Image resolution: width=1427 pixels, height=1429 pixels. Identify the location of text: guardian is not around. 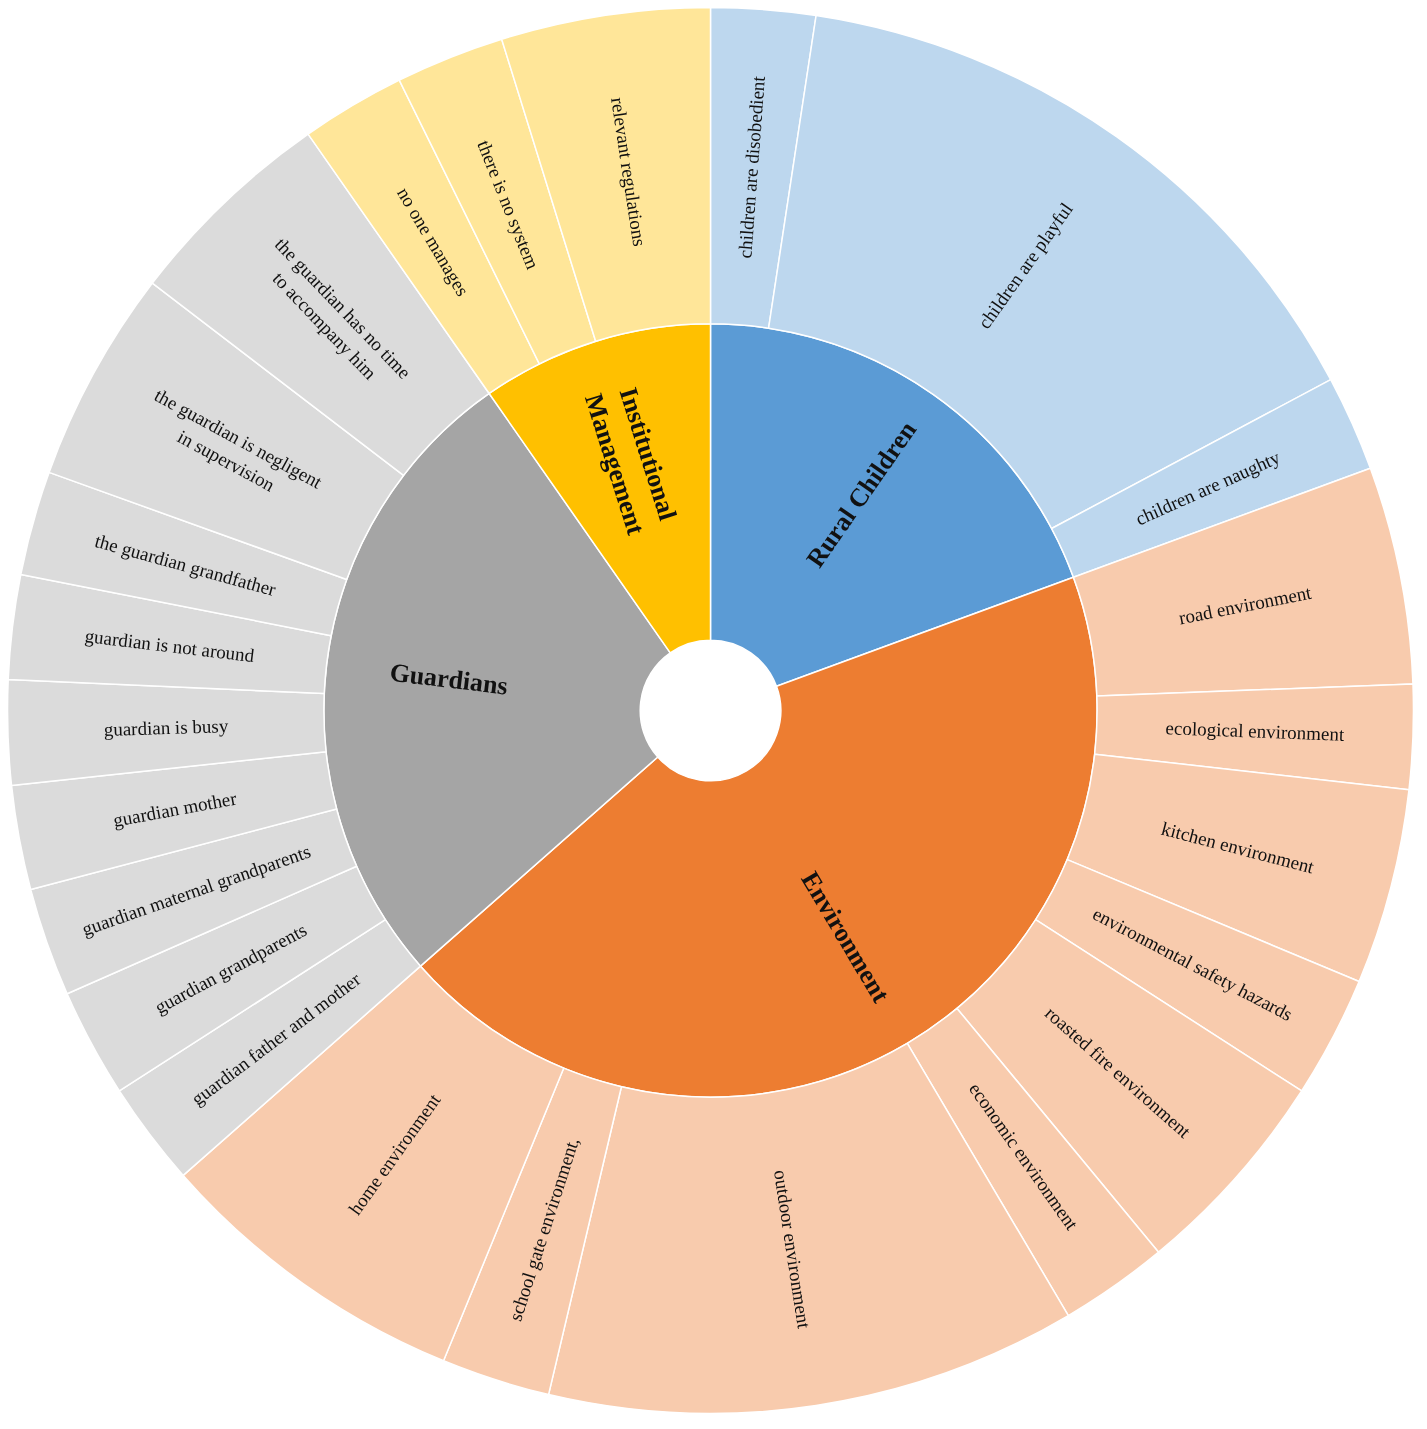
(169, 646).